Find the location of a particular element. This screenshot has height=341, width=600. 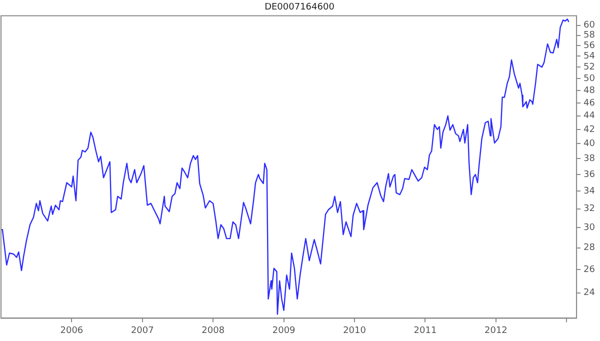

y-tick-label: 48 is located at coordinates (590, 91).